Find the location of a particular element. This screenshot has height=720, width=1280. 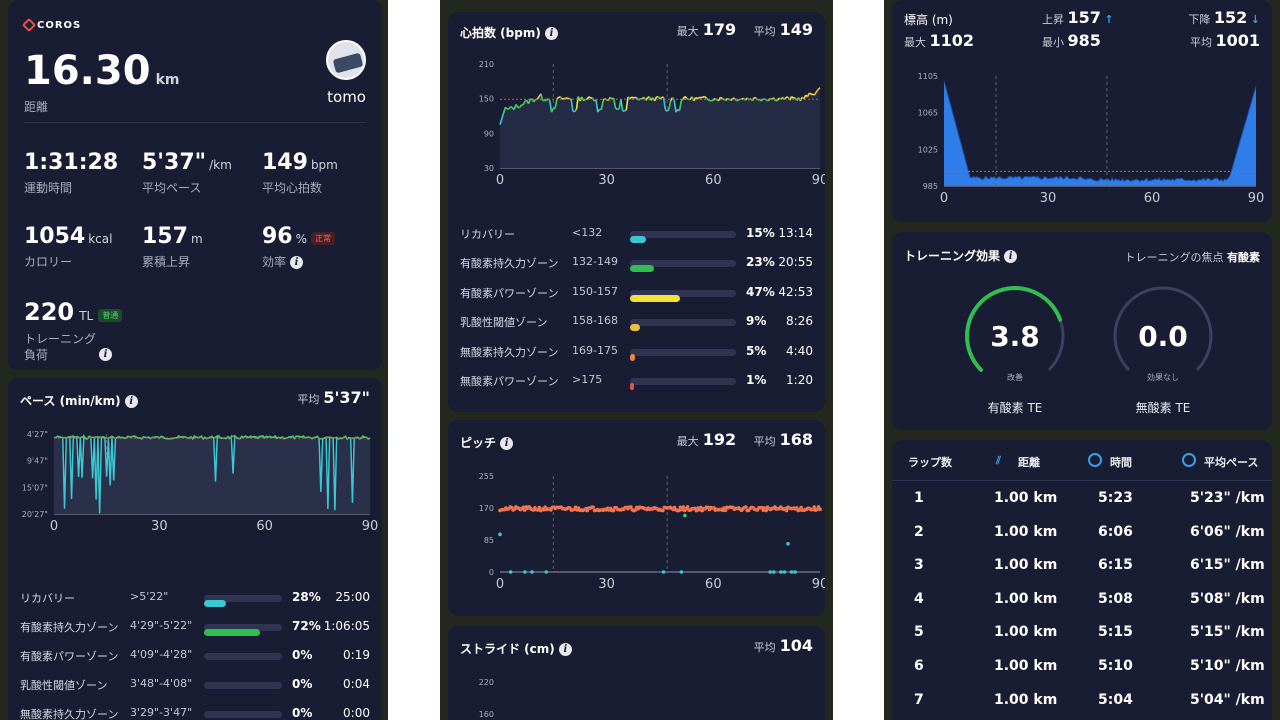

status-badge: 正常 is located at coordinates (323, 238).